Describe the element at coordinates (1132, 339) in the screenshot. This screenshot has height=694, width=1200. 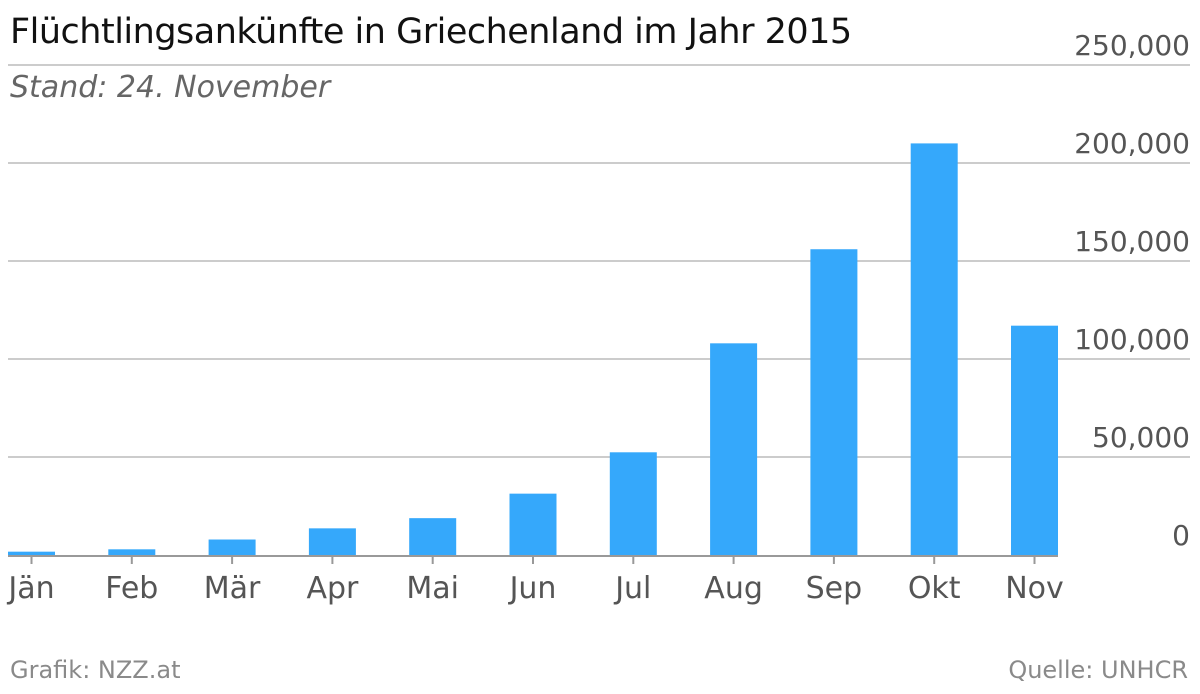
I see `y-tick-label: 100,000` at that location.